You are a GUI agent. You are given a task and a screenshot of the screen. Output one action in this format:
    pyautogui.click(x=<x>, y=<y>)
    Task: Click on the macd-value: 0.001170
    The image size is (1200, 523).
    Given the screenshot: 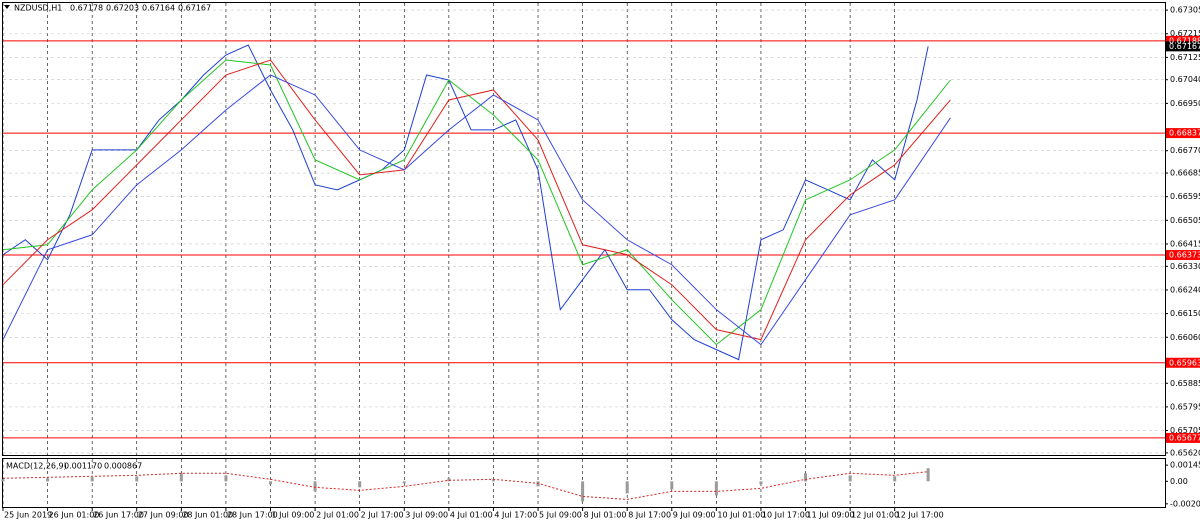 What is the action you would take?
    pyautogui.click(x=83, y=466)
    